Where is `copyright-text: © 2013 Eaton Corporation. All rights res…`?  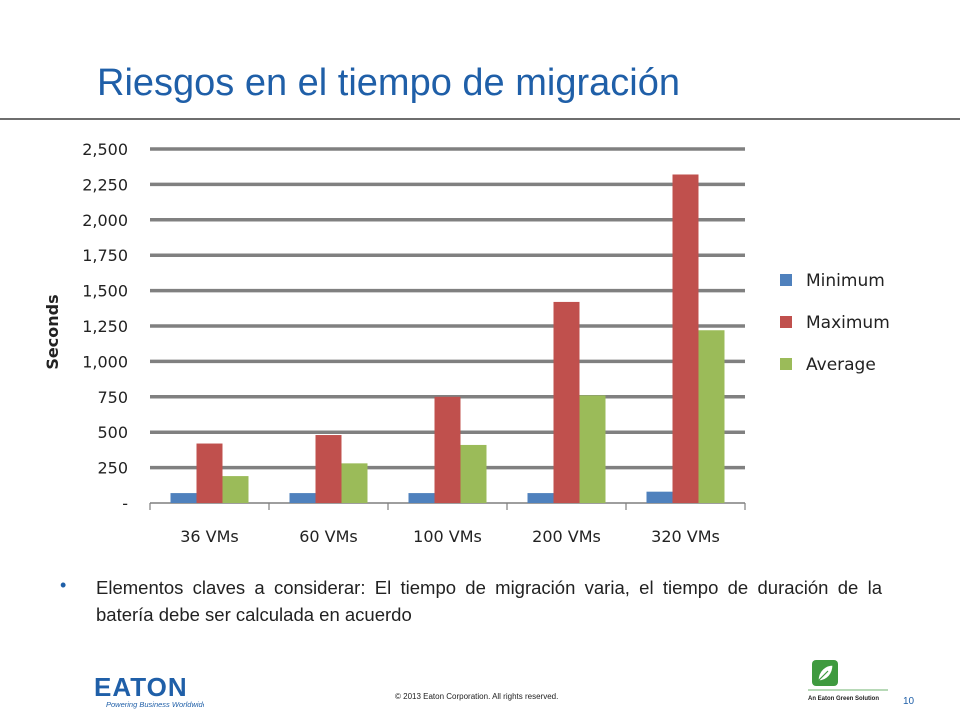 copyright-text: © 2013 Eaton Corporation. All rights res… is located at coordinates (477, 696).